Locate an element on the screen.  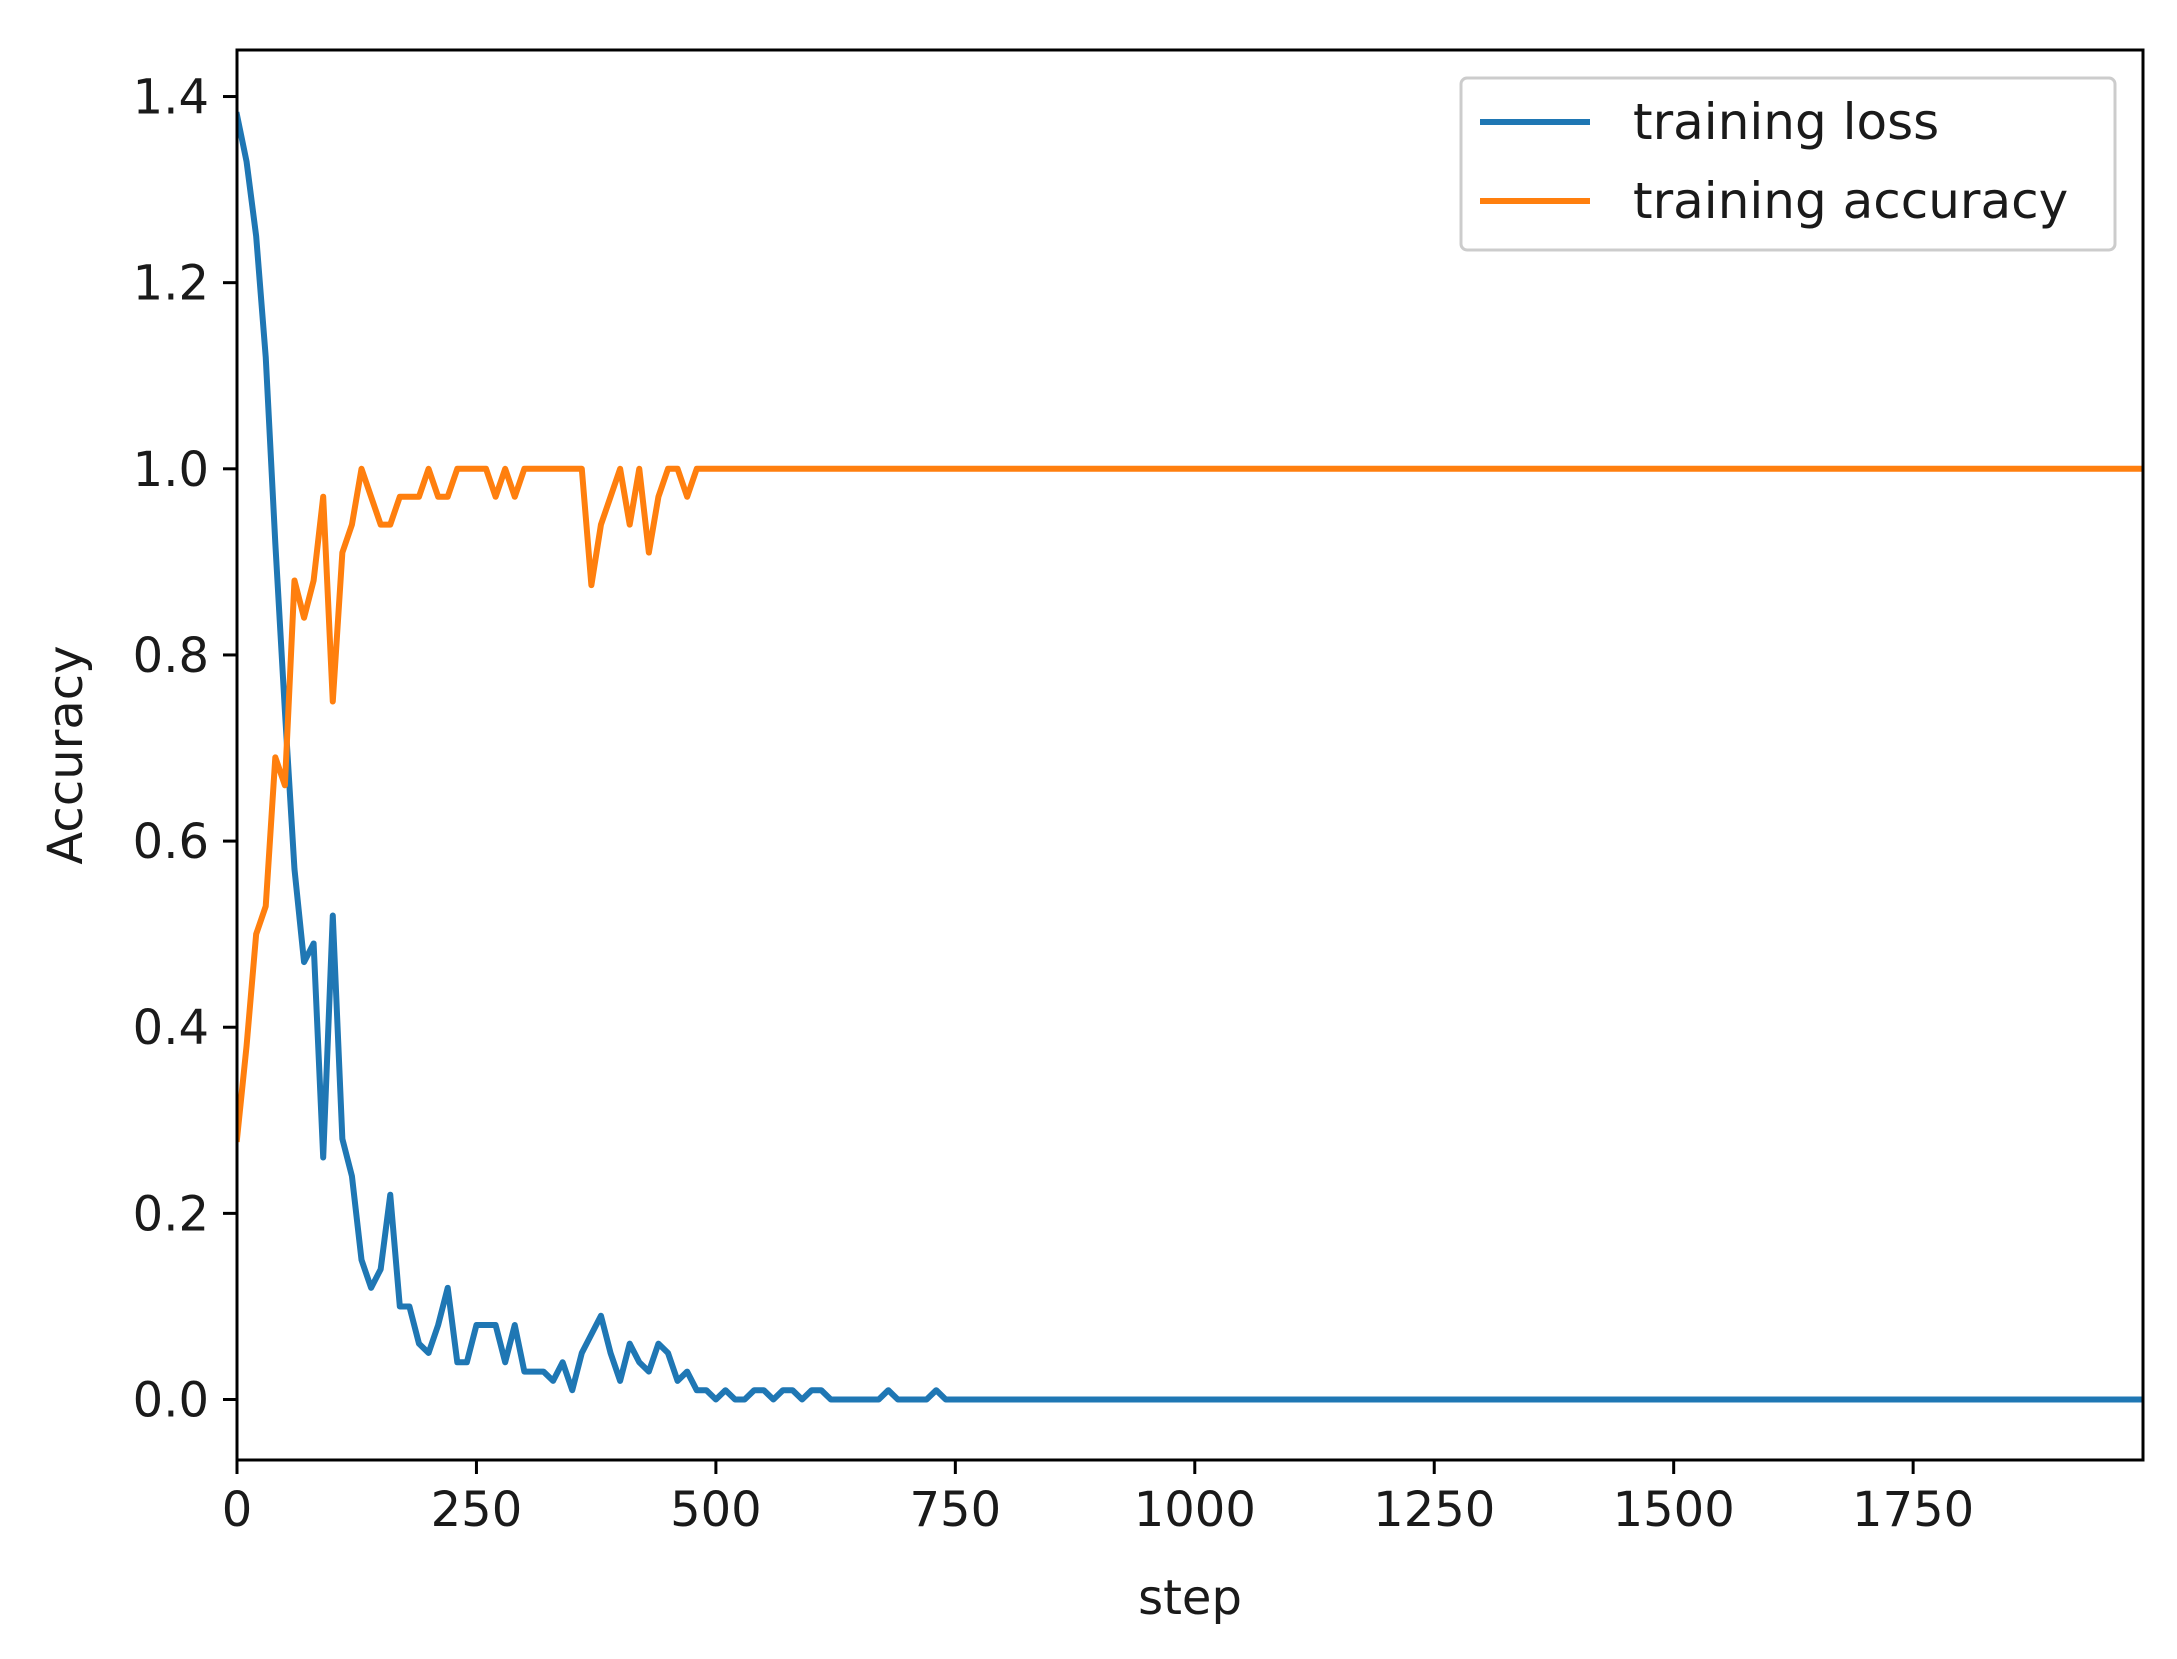
legend-box is located at coordinates (1788, 164).